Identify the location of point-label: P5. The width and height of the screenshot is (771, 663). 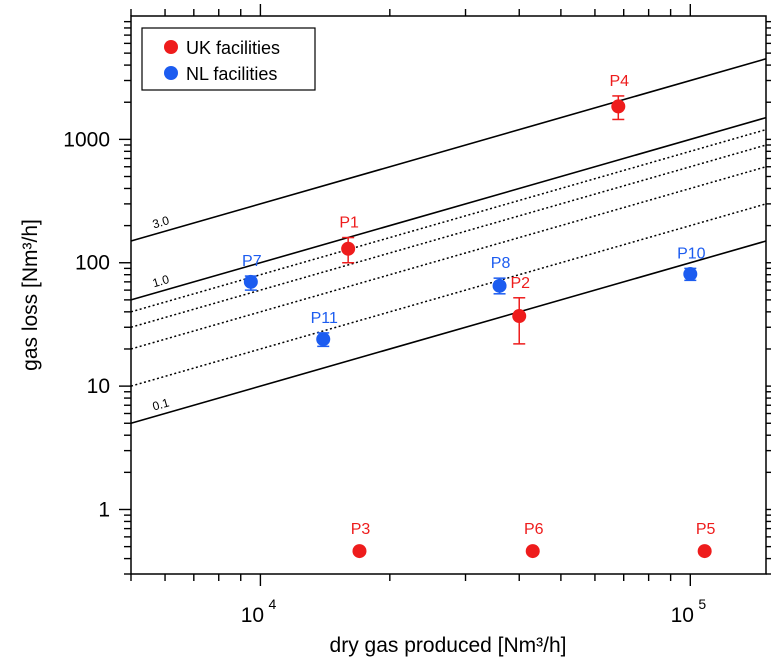
(706, 529).